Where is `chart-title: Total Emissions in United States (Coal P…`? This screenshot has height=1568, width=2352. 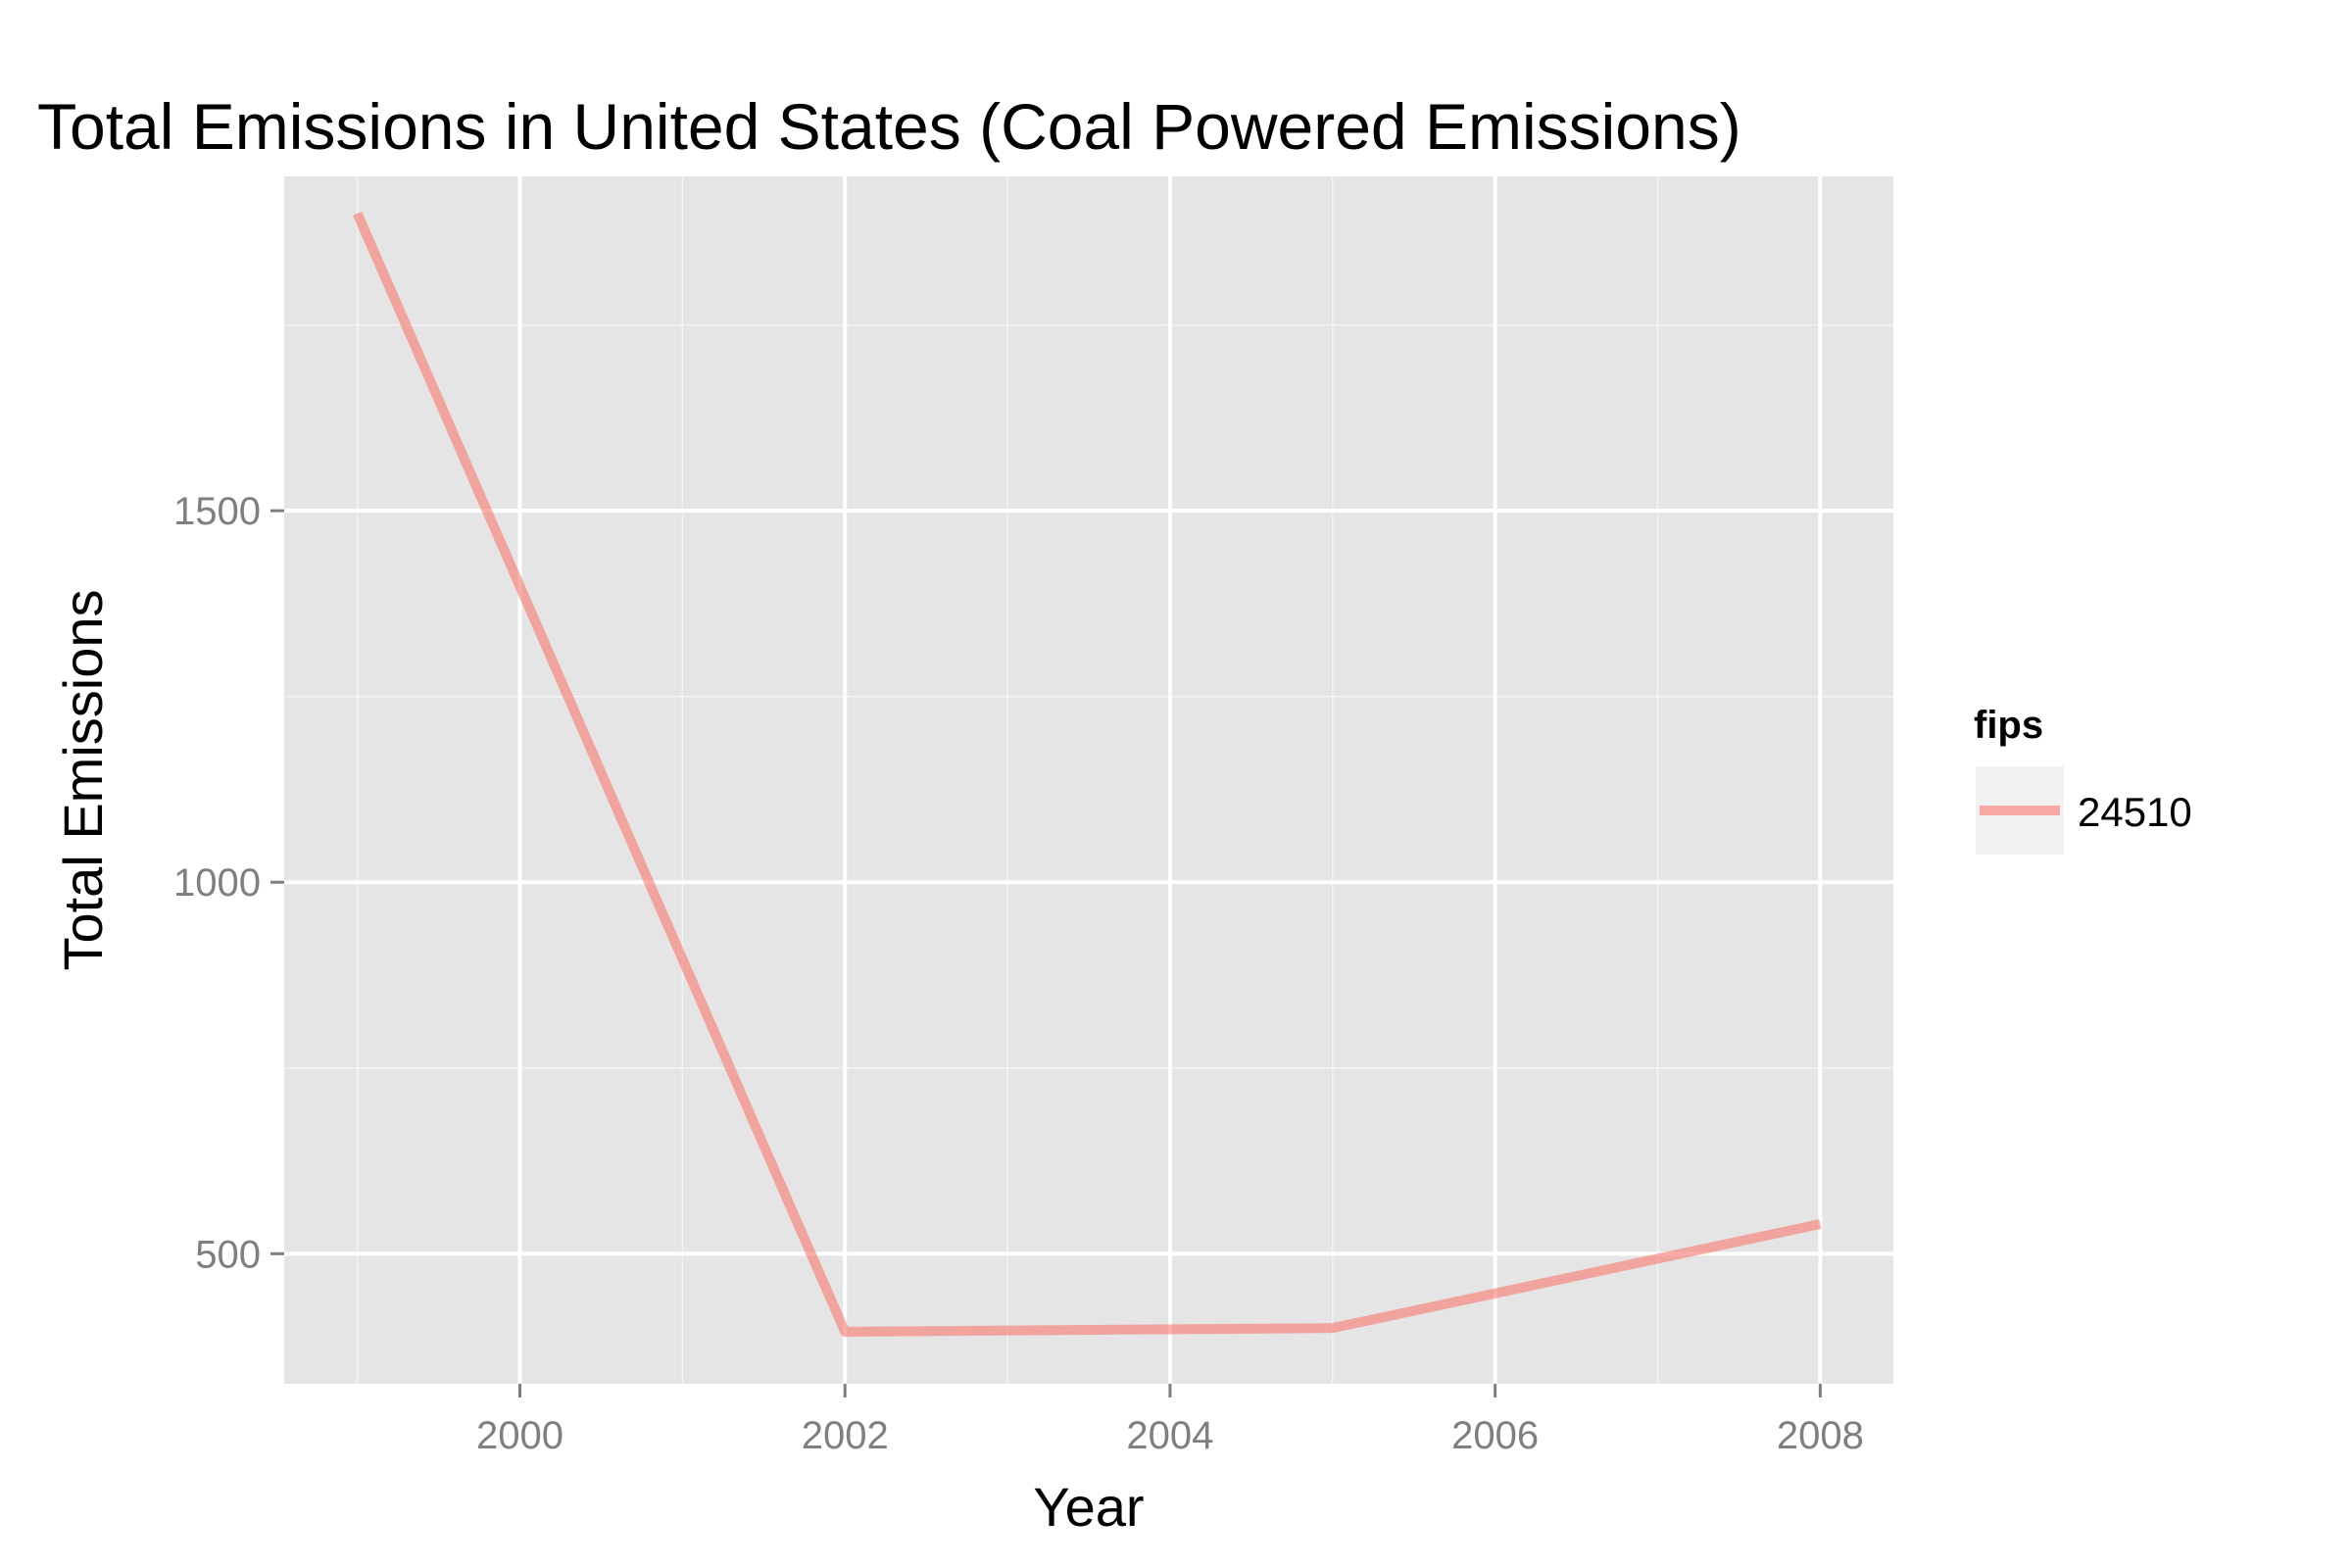
chart-title: Total Emissions in United States (Coal P… is located at coordinates (889, 127).